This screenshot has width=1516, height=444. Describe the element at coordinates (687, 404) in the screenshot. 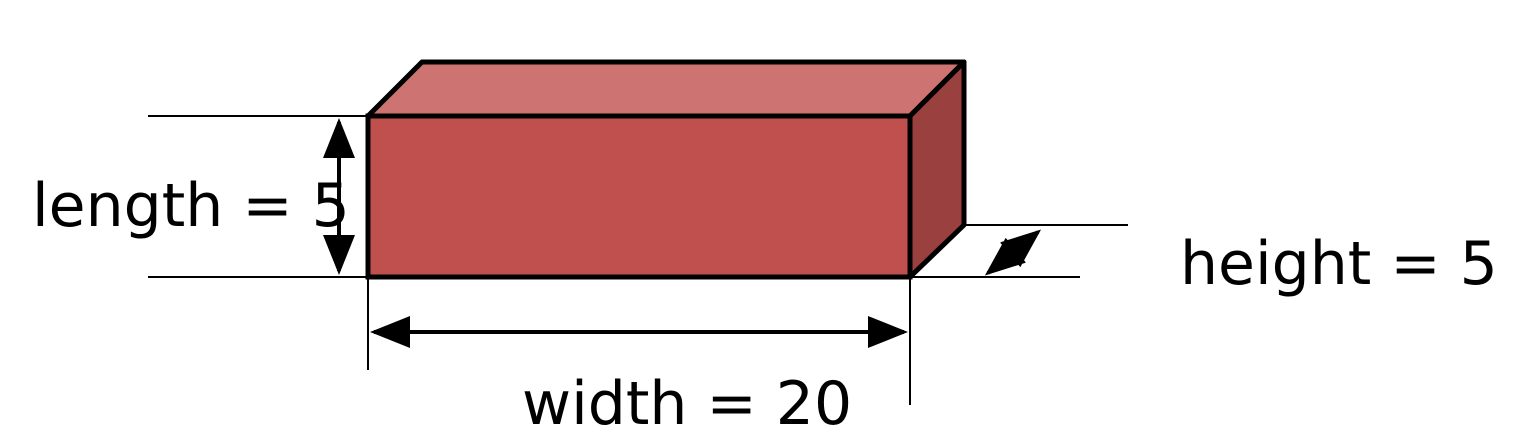

I see `width-label: width = 20` at that location.